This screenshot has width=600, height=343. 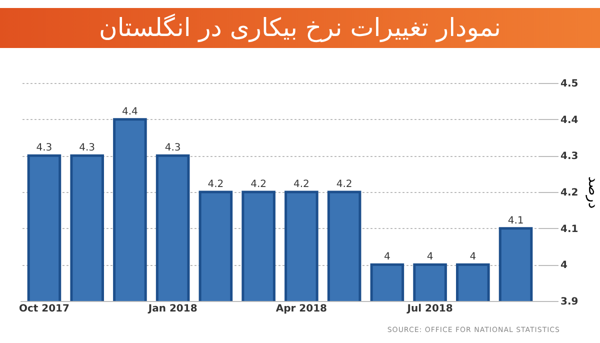 I want to click on chart-title: نمودار تغییرات نرخ بیکاری در انگلستان, so click(x=300, y=28).